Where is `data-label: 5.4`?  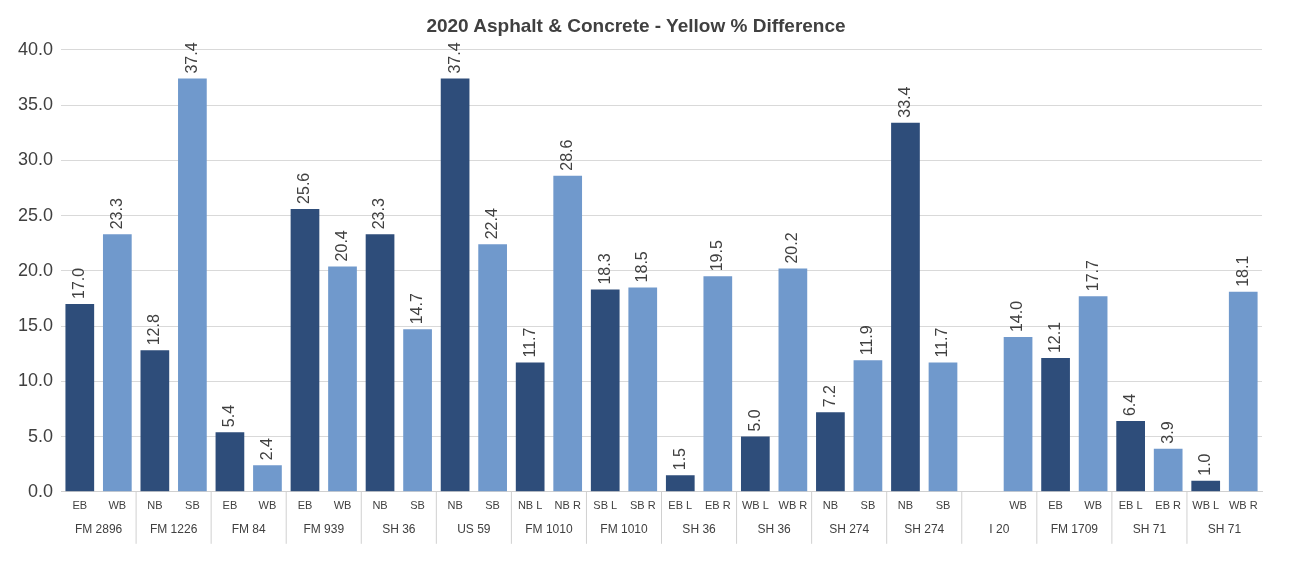 data-label: 5.4 is located at coordinates (229, 416).